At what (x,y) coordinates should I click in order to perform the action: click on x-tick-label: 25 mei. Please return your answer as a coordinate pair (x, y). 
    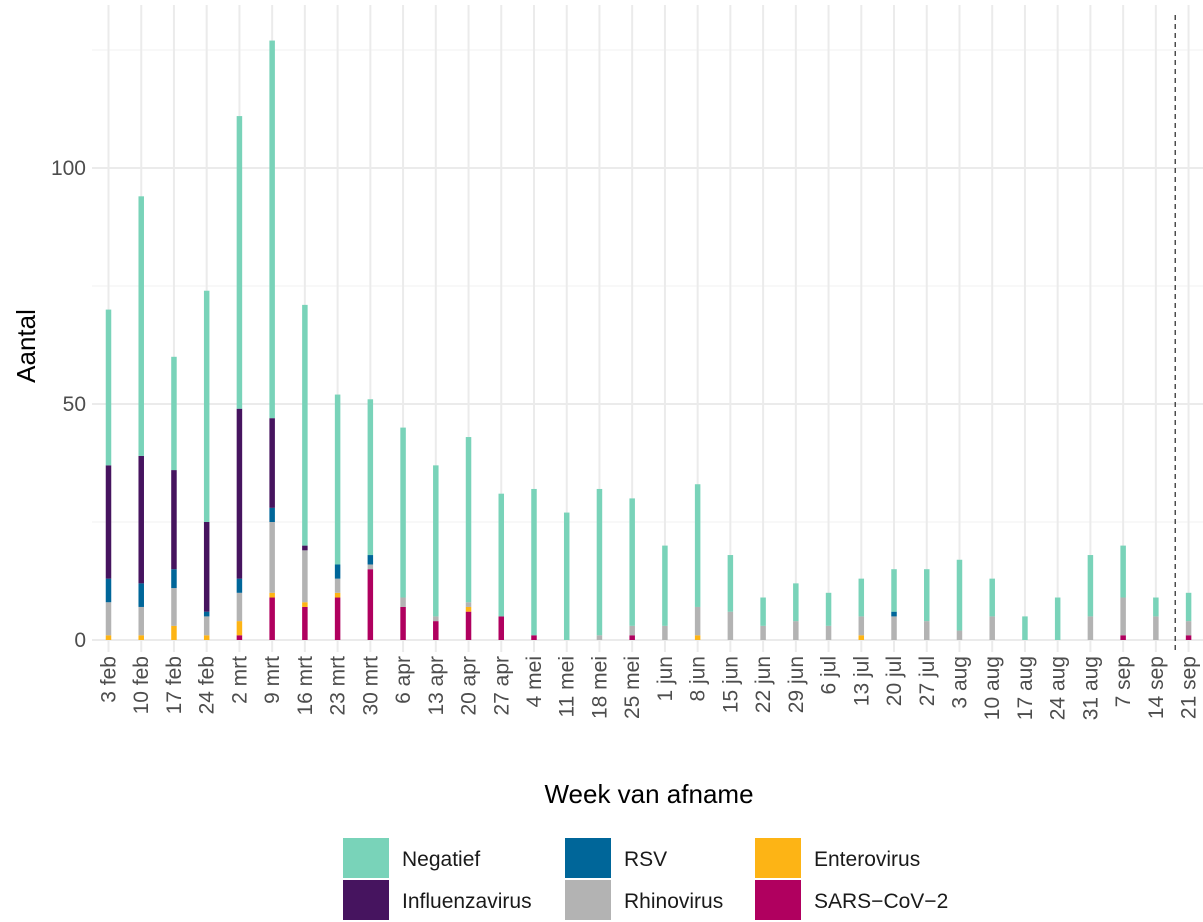
    Looking at the image, I should click on (632, 687).